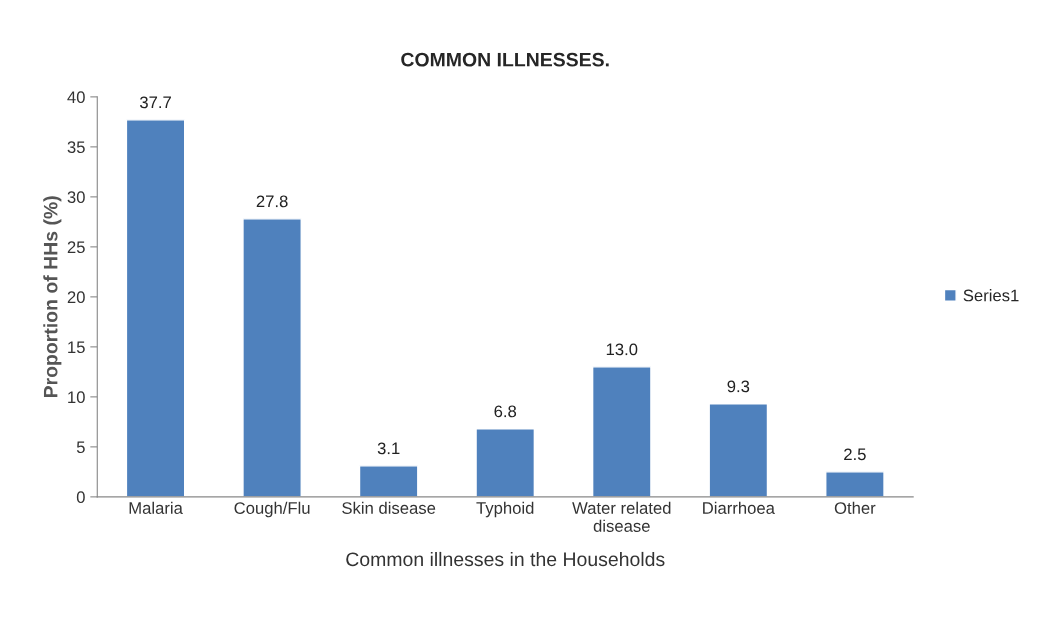 The image size is (1046, 625). Describe the element at coordinates (76, 247) in the screenshot. I see `y-tick-label: 25` at that location.